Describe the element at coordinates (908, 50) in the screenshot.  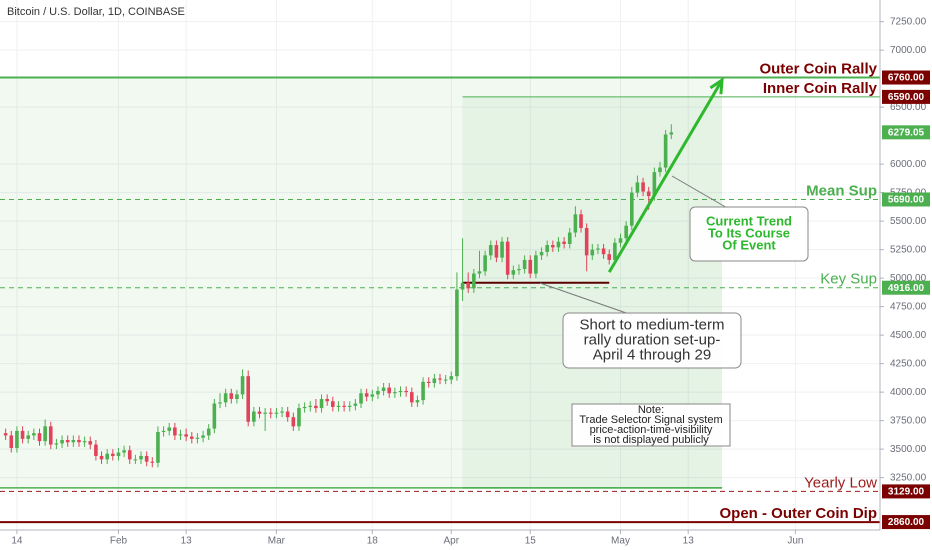
I see `y-tick-label: 7000.00` at that location.